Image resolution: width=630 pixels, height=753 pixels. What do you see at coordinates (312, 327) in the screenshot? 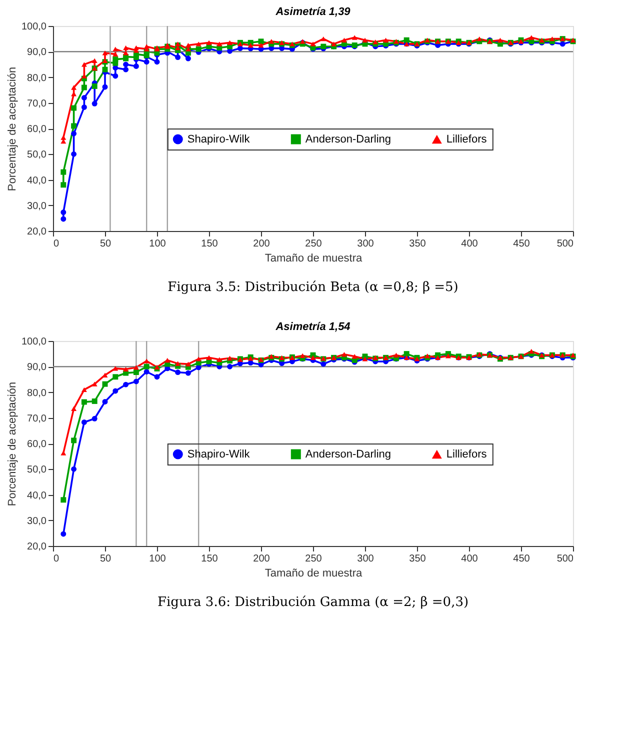
I see `chart-title: Asimetría 1,54` at bounding box center [312, 327].